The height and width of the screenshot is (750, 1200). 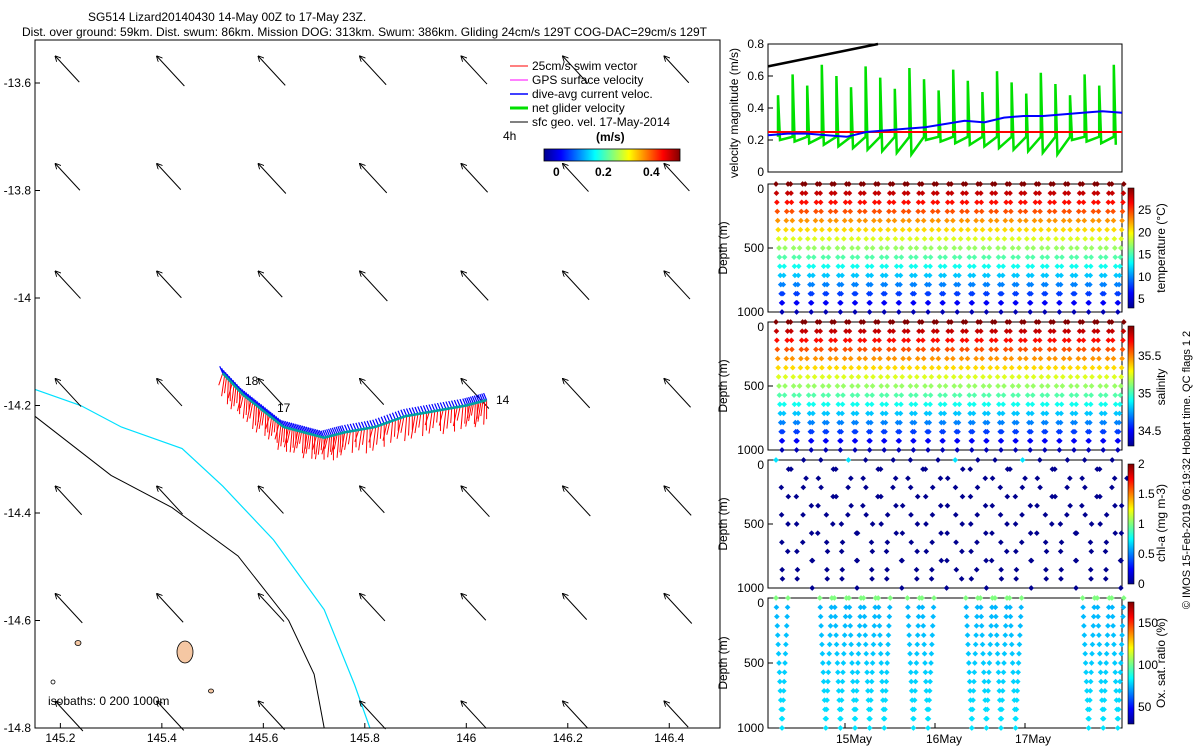 What do you see at coordinates (1145, 210) in the screenshot?
I see `temperature-cbar-tick: 25` at bounding box center [1145, 210].